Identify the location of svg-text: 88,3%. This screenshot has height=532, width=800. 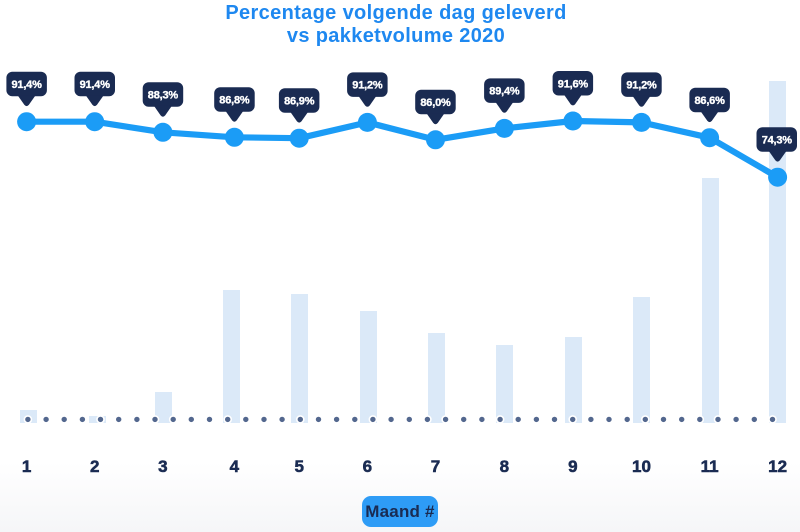
(163, 96).